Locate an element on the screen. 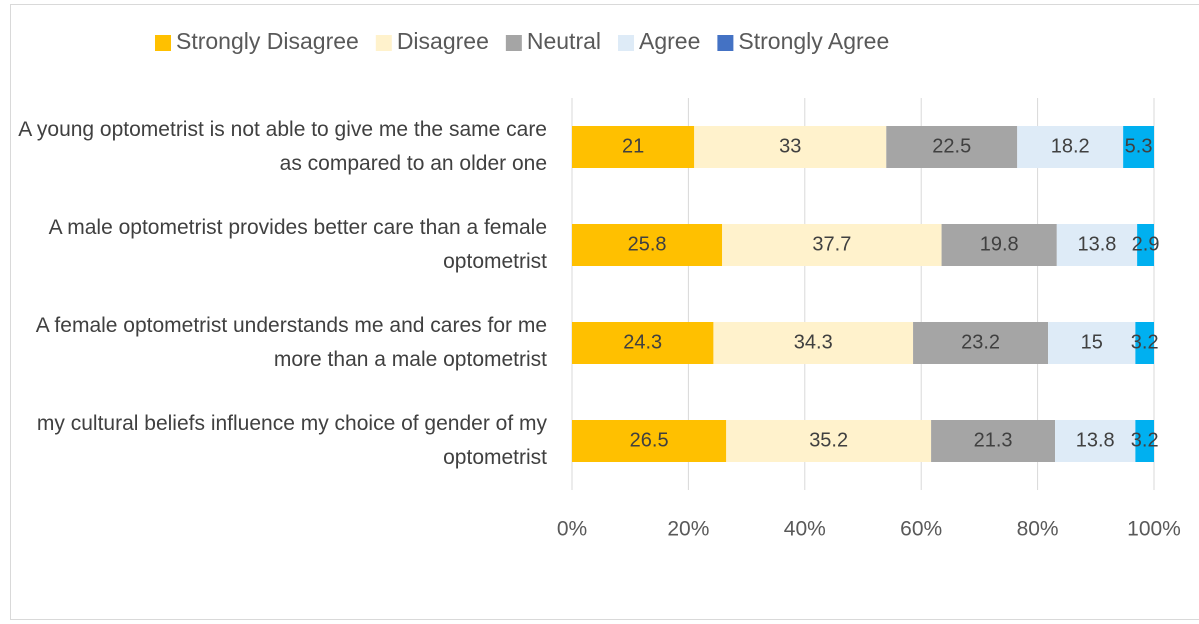  data-label: 2.9 is located at coordinates (1146, 244).